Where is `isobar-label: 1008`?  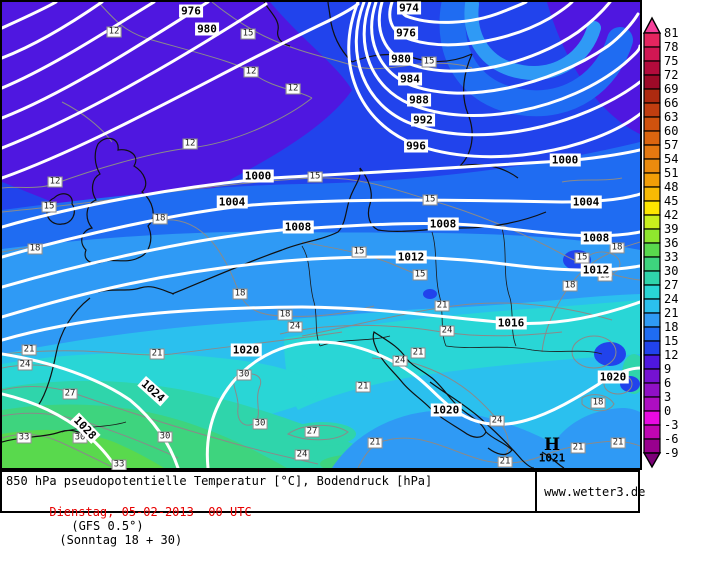
isobar-label: 1008 is located at coordinates (596, 238).